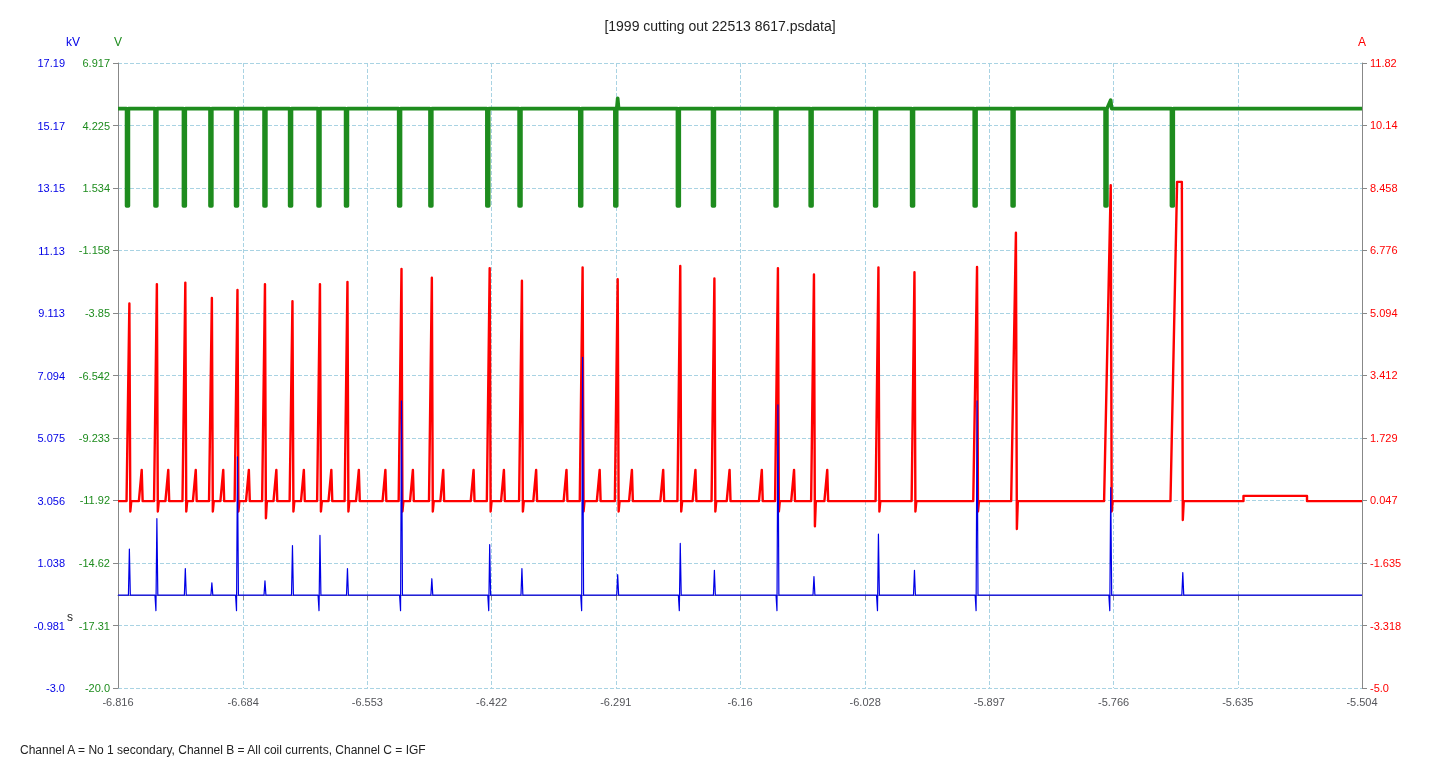 This screenshot has width=1440, height=780. What do you see at coordinates (94, 250) in the screenshot?
I see `y3-tick-label: -1.158` at bounding box center [94, 250].